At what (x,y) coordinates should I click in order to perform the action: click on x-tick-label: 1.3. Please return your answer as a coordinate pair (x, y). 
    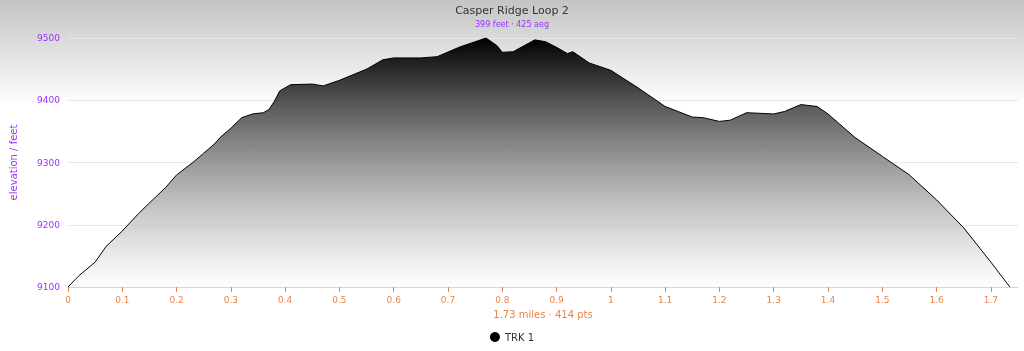
    Looking at the image, I should click on (773, 299).